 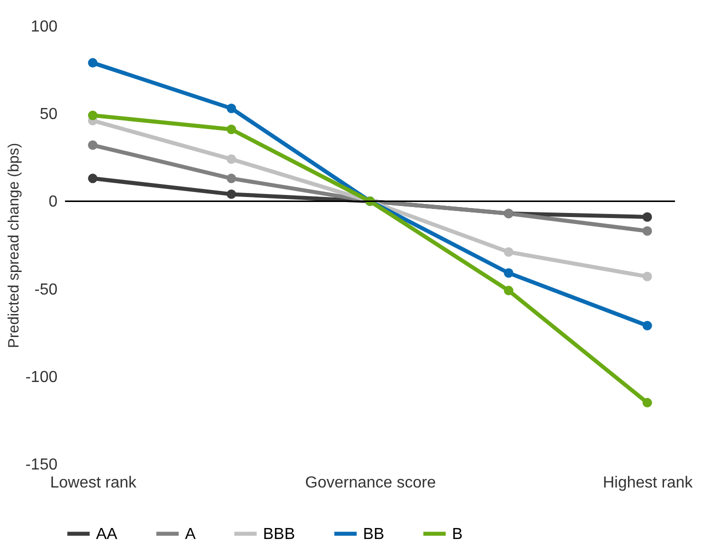 I want to click on x-tick-label: Lowest rank, so click(x=94, y=483).